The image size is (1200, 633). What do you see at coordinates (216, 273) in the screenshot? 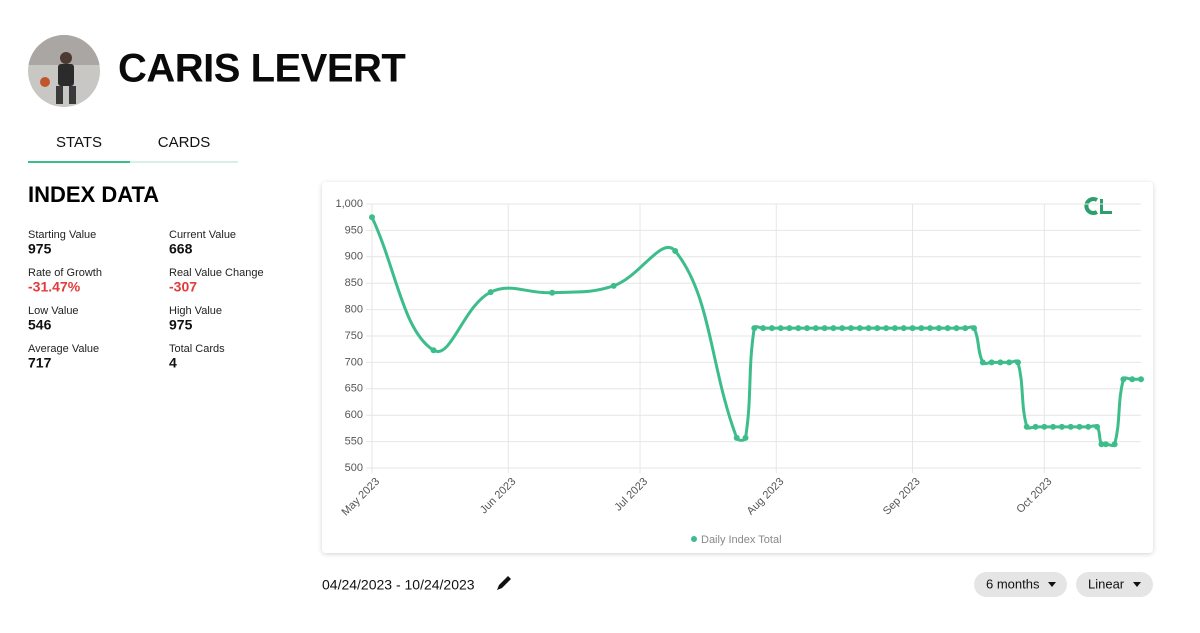
I see `stat-label: Real Value Change` at bounding box center [216, 273].